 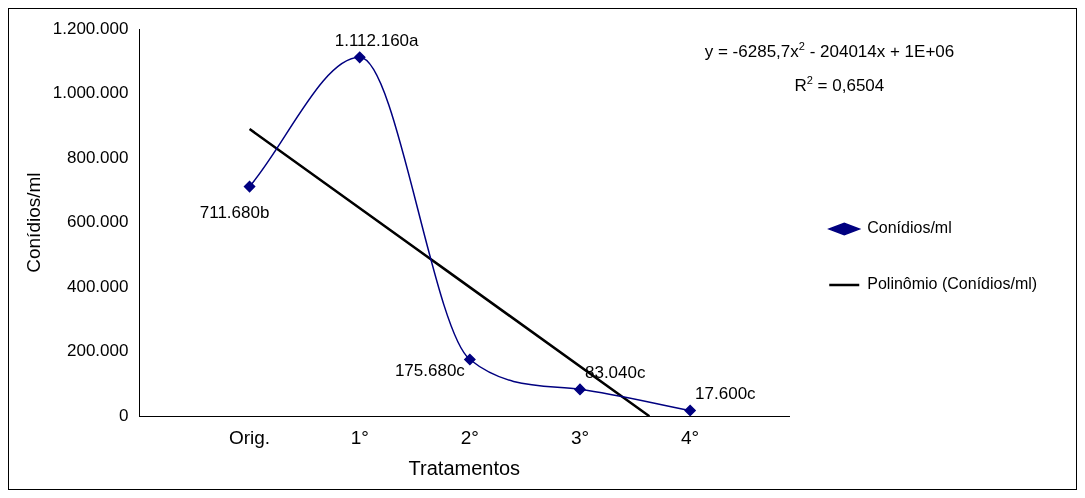 What do you see at coordinates (123, 415) in the screenshot?
I see `y-tick-label: 0` at bounding box center [123, 415].